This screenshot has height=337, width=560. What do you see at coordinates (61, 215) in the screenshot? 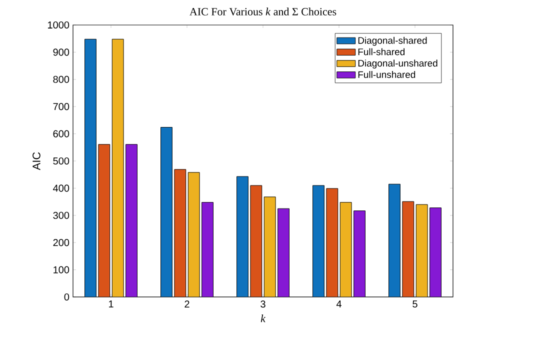
I see `y-tick-label: 300` at bounding box center [61, 215].